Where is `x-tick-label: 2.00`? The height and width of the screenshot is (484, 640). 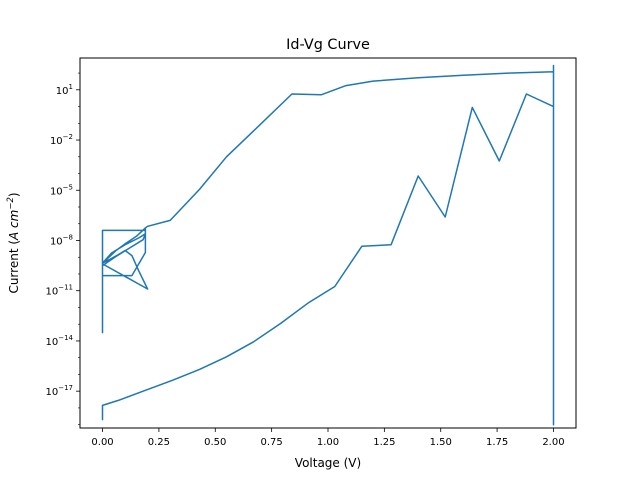
x-tick-label: 2.00 is located at coordinates (553, 442).